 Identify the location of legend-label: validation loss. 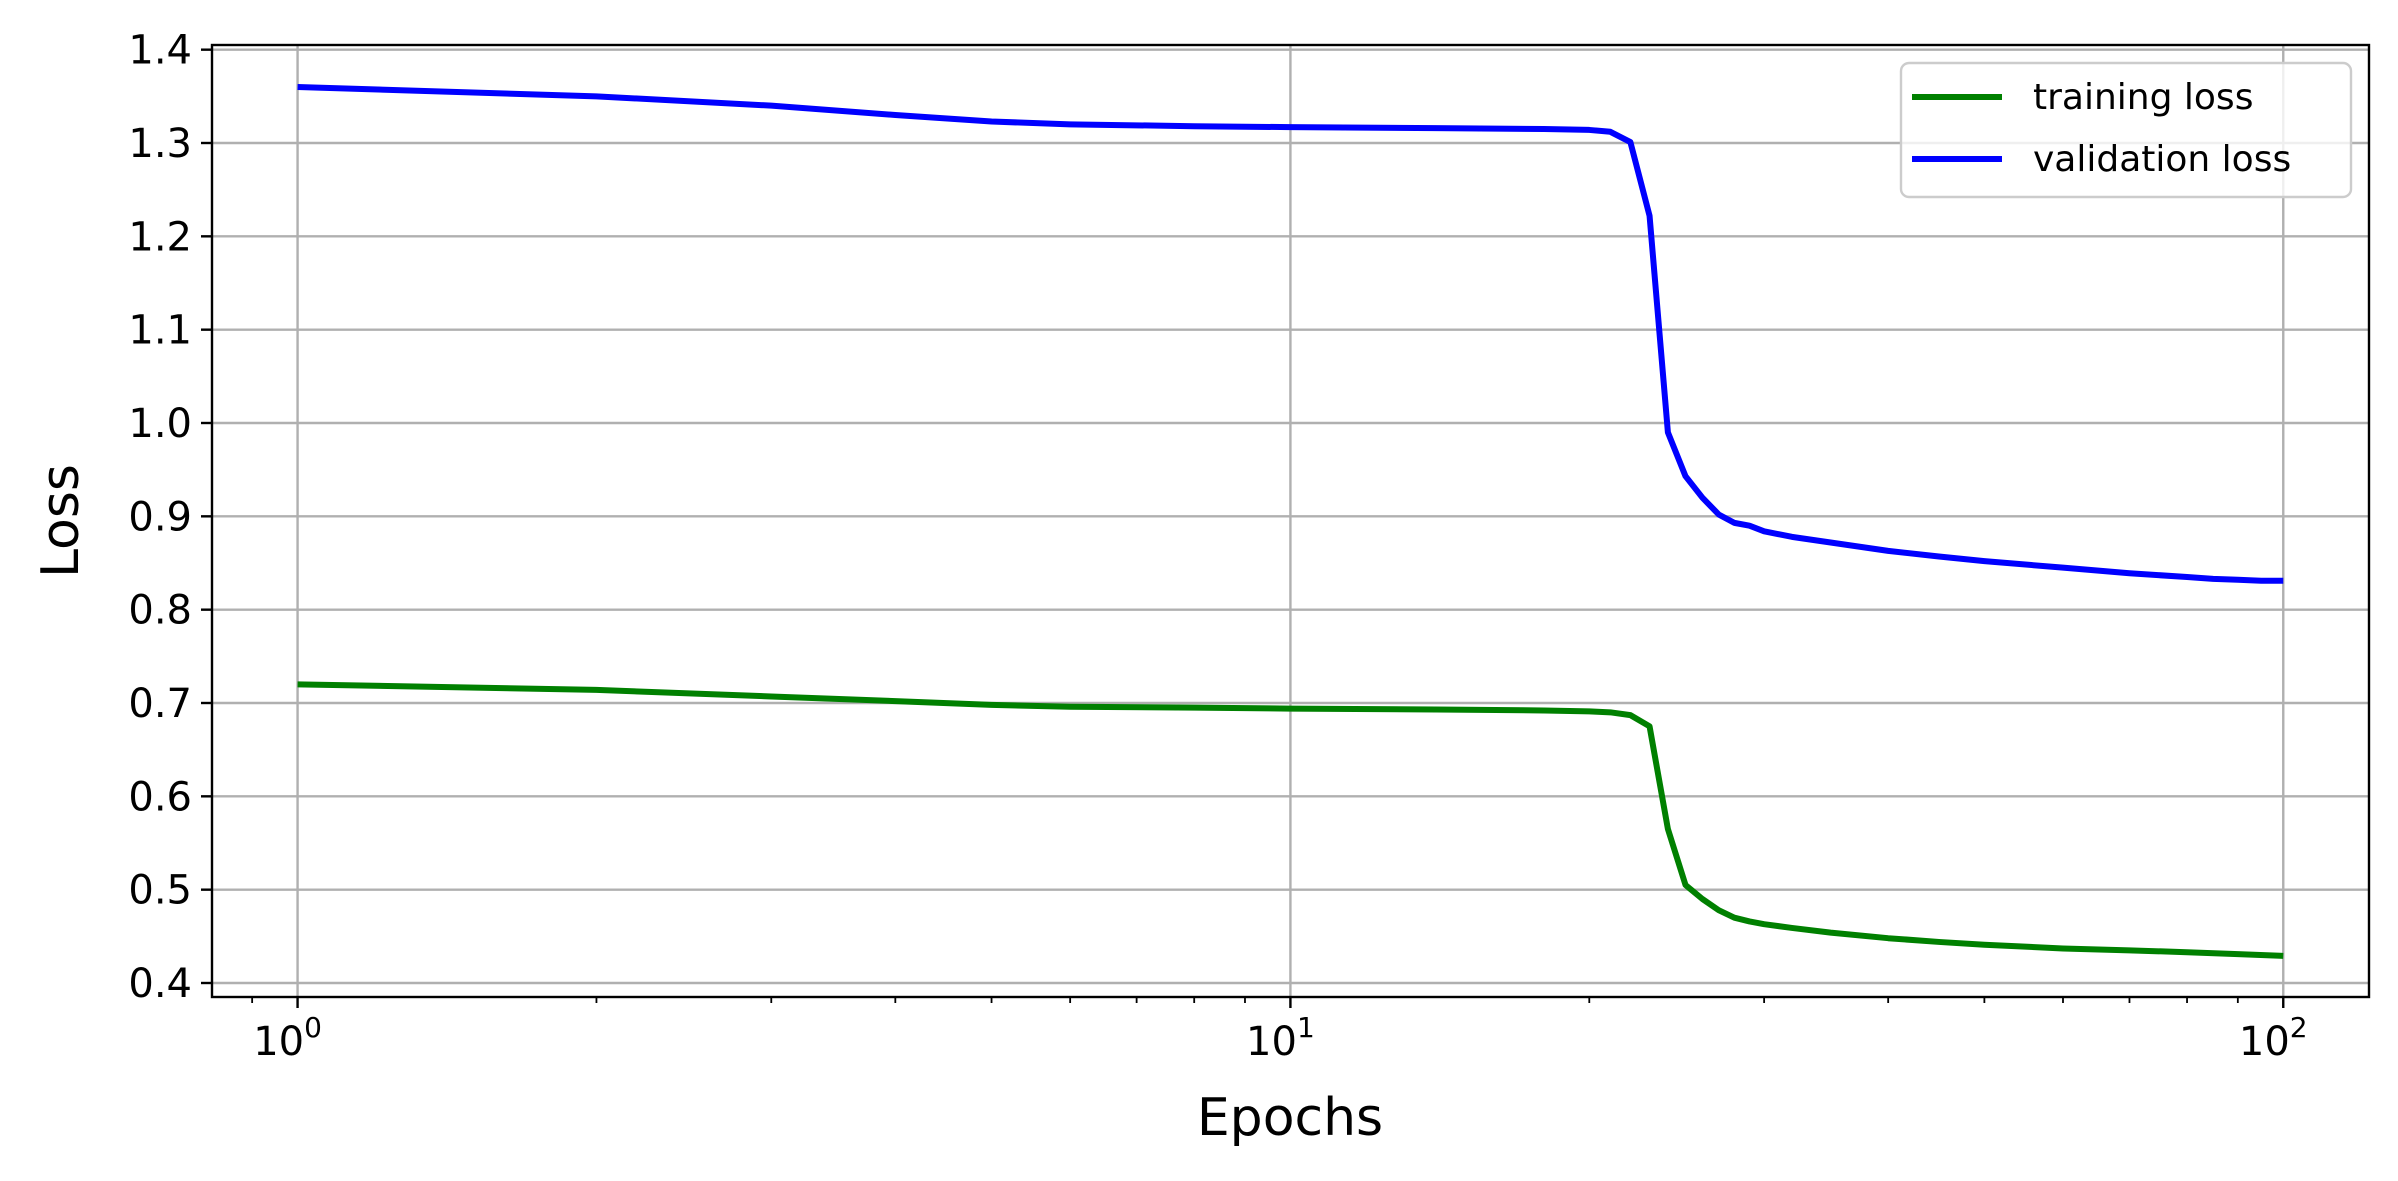
(2162, 159).